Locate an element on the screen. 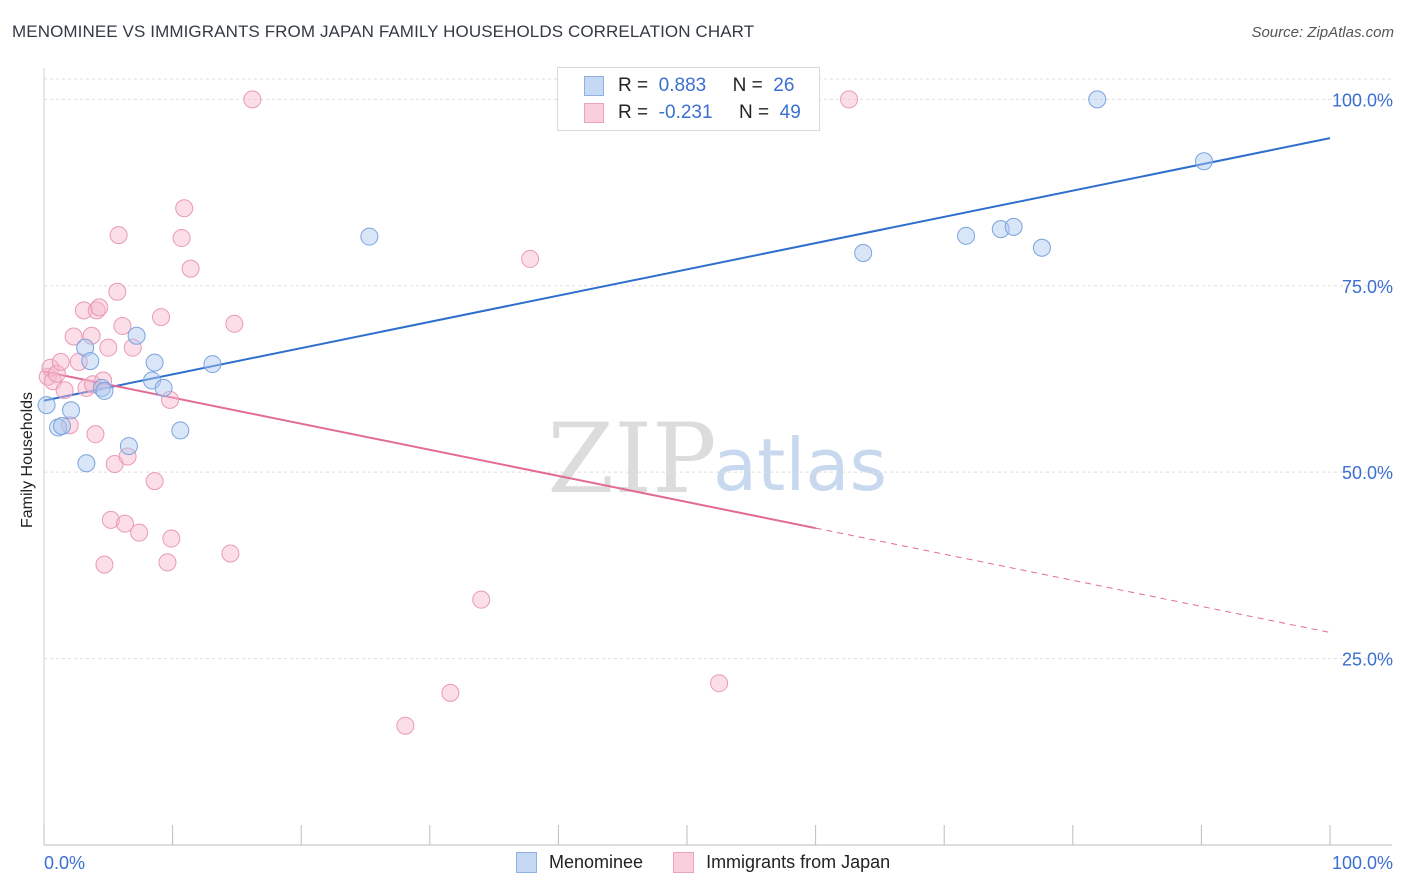 This screenshot has width=1406, height=892. y-tick-label: 50.0% is located at coordinates (1367, 473).